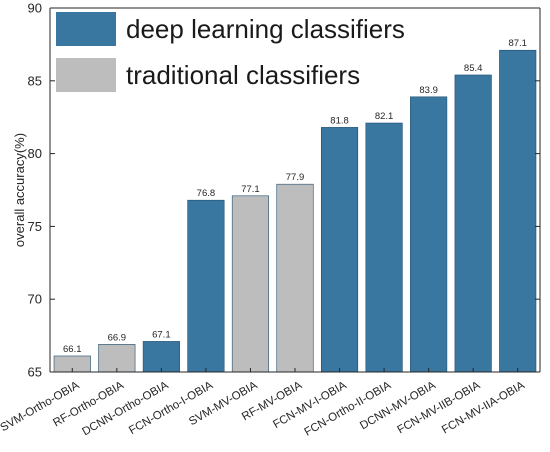  Describe the element at coordinates (161, 357) in the screenshot. I see `bar-dcnn-ortho-obia` at that location.